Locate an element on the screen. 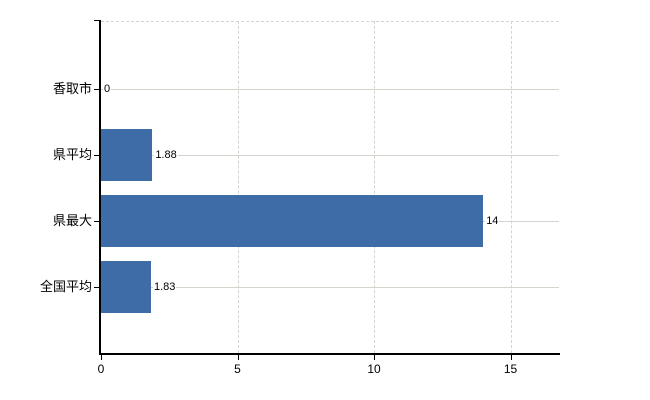  value-label: 1.88 is located at coordinates (166, 155).